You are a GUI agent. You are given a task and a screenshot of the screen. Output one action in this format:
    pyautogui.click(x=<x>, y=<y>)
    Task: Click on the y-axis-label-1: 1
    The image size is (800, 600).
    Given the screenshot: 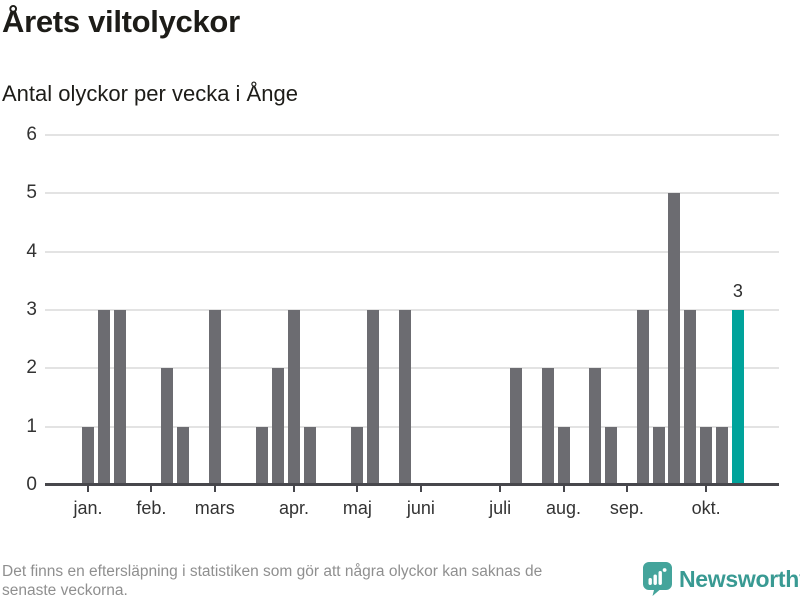 What is the action you would take?
    pyautogui.click(x=31, y=426)
    